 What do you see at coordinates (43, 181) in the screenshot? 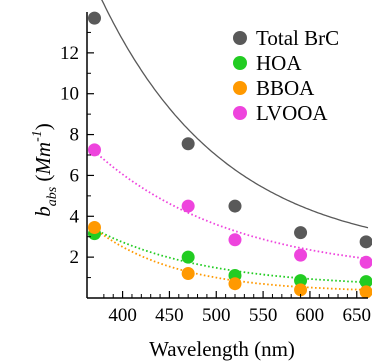
I see `y-axis-label-open: (` at bounding box center [43, 181].